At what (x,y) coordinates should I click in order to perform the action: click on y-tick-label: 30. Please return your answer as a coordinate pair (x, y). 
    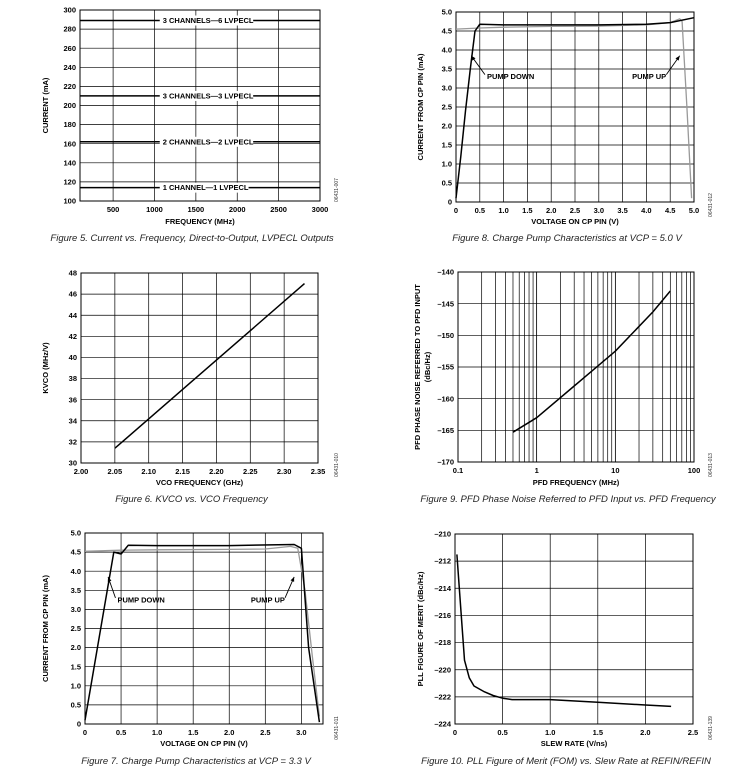
    Looking at the image, I should click on (73, 463).